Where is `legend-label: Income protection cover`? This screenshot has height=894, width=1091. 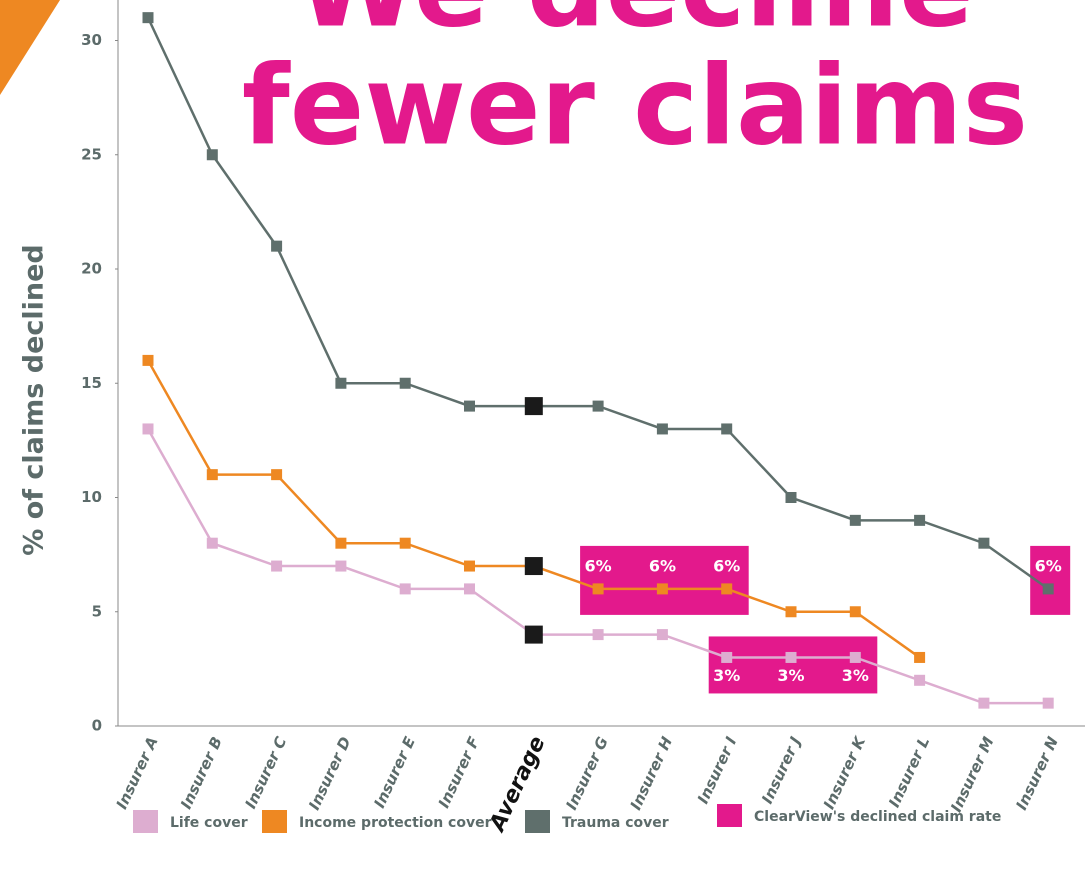
legend-label: Income protection cover is located at coordinates (395, 823).